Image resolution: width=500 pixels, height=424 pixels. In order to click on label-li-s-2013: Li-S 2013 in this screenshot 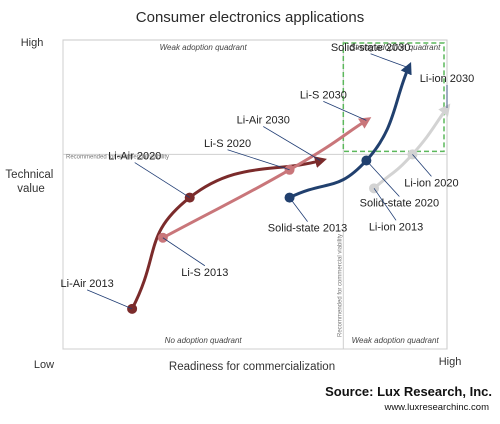, I will do `click(204, 273)`.